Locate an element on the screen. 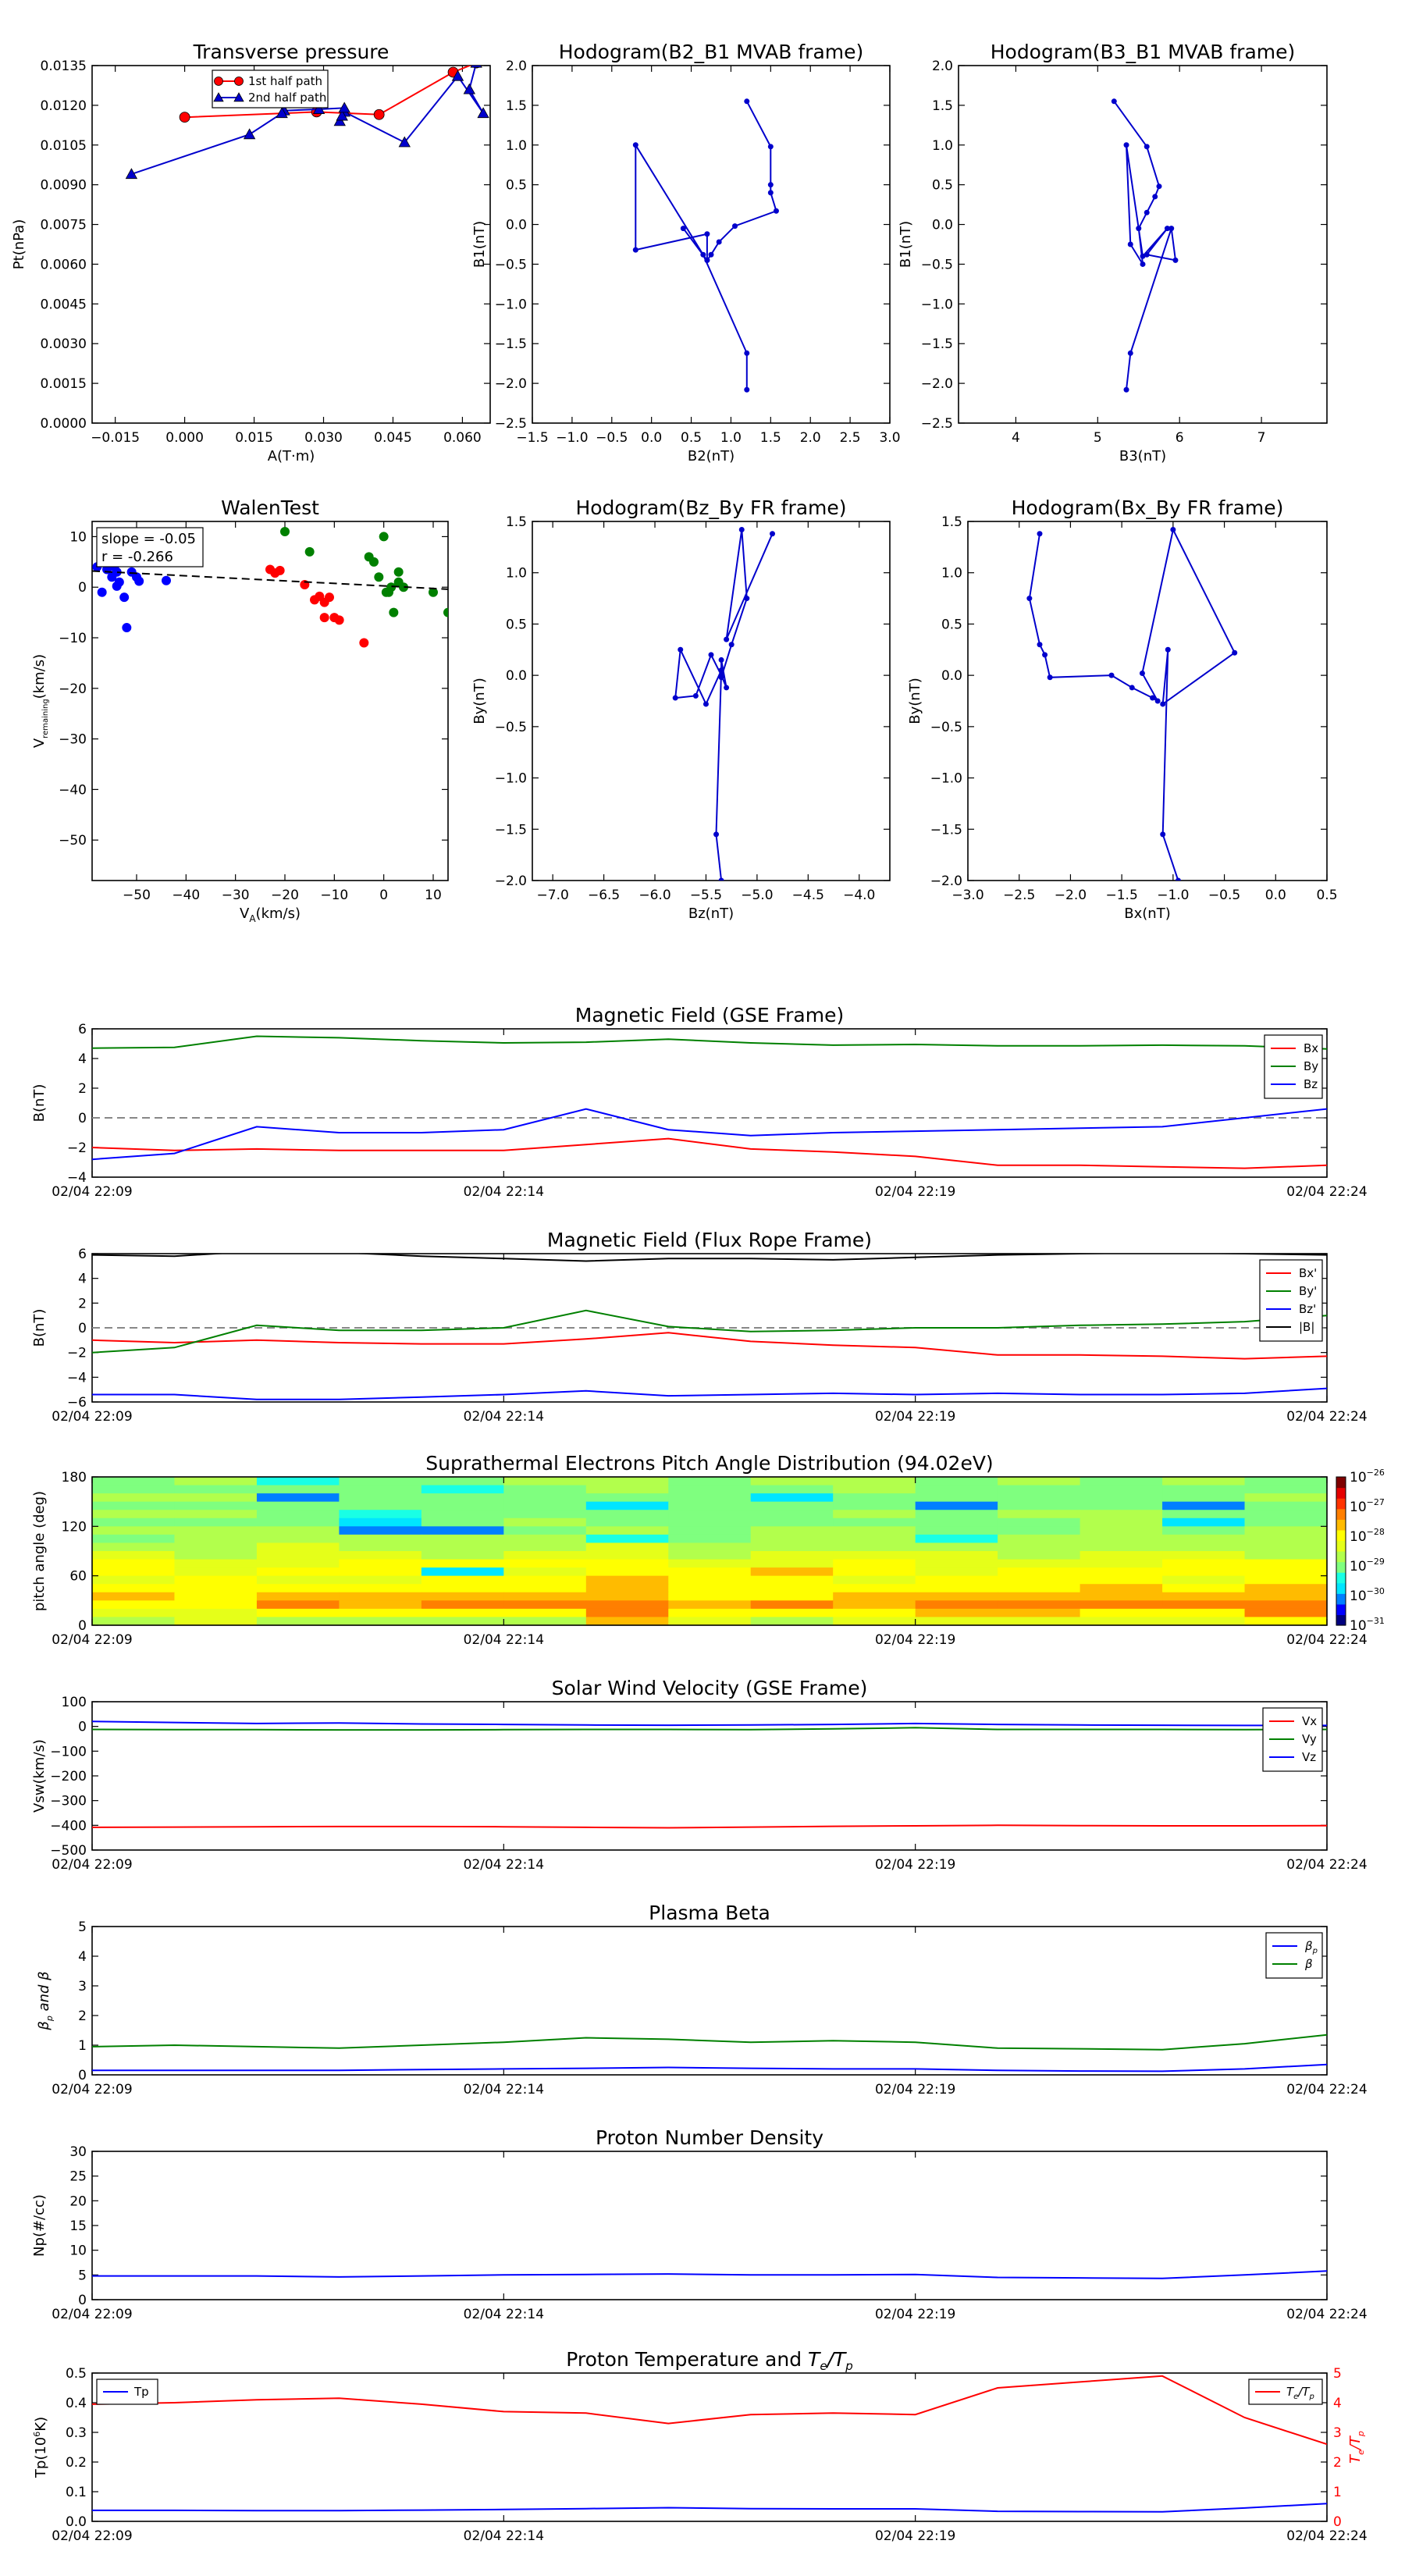 This screenshot has height=2576, width=1405. axes-frame is located at coordinates (712, 701).